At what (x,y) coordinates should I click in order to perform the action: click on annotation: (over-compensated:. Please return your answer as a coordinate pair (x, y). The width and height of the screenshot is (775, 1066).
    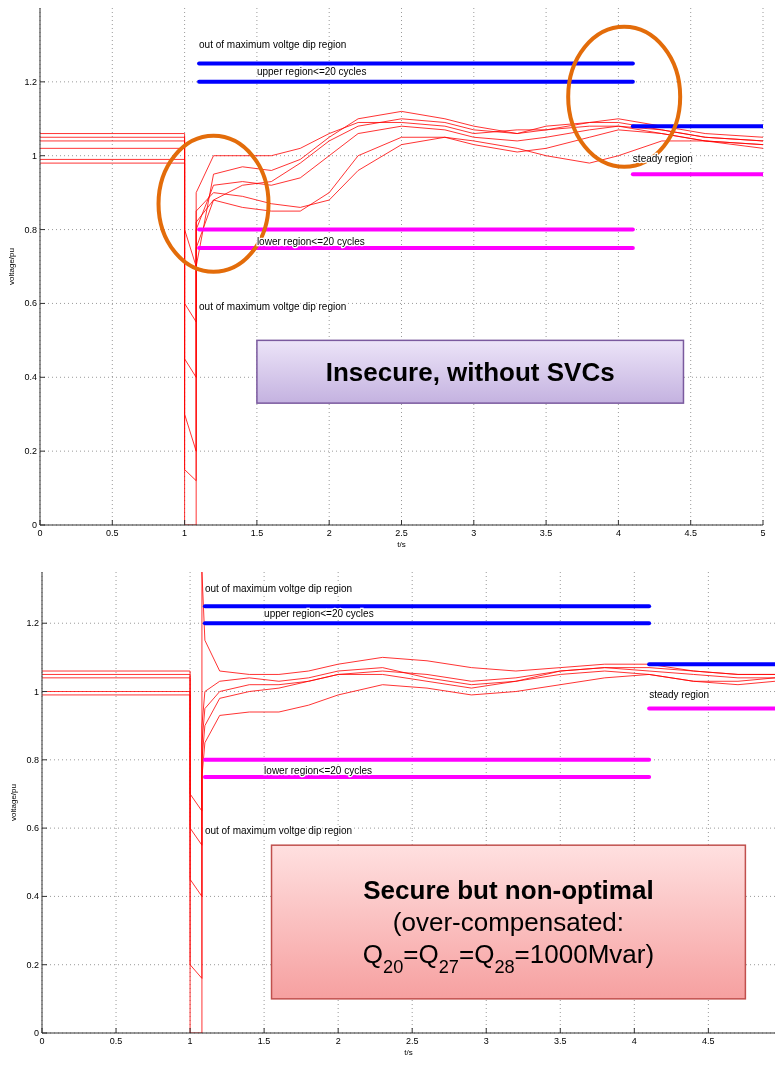
    Looking at the image, I should click on (508, 922).